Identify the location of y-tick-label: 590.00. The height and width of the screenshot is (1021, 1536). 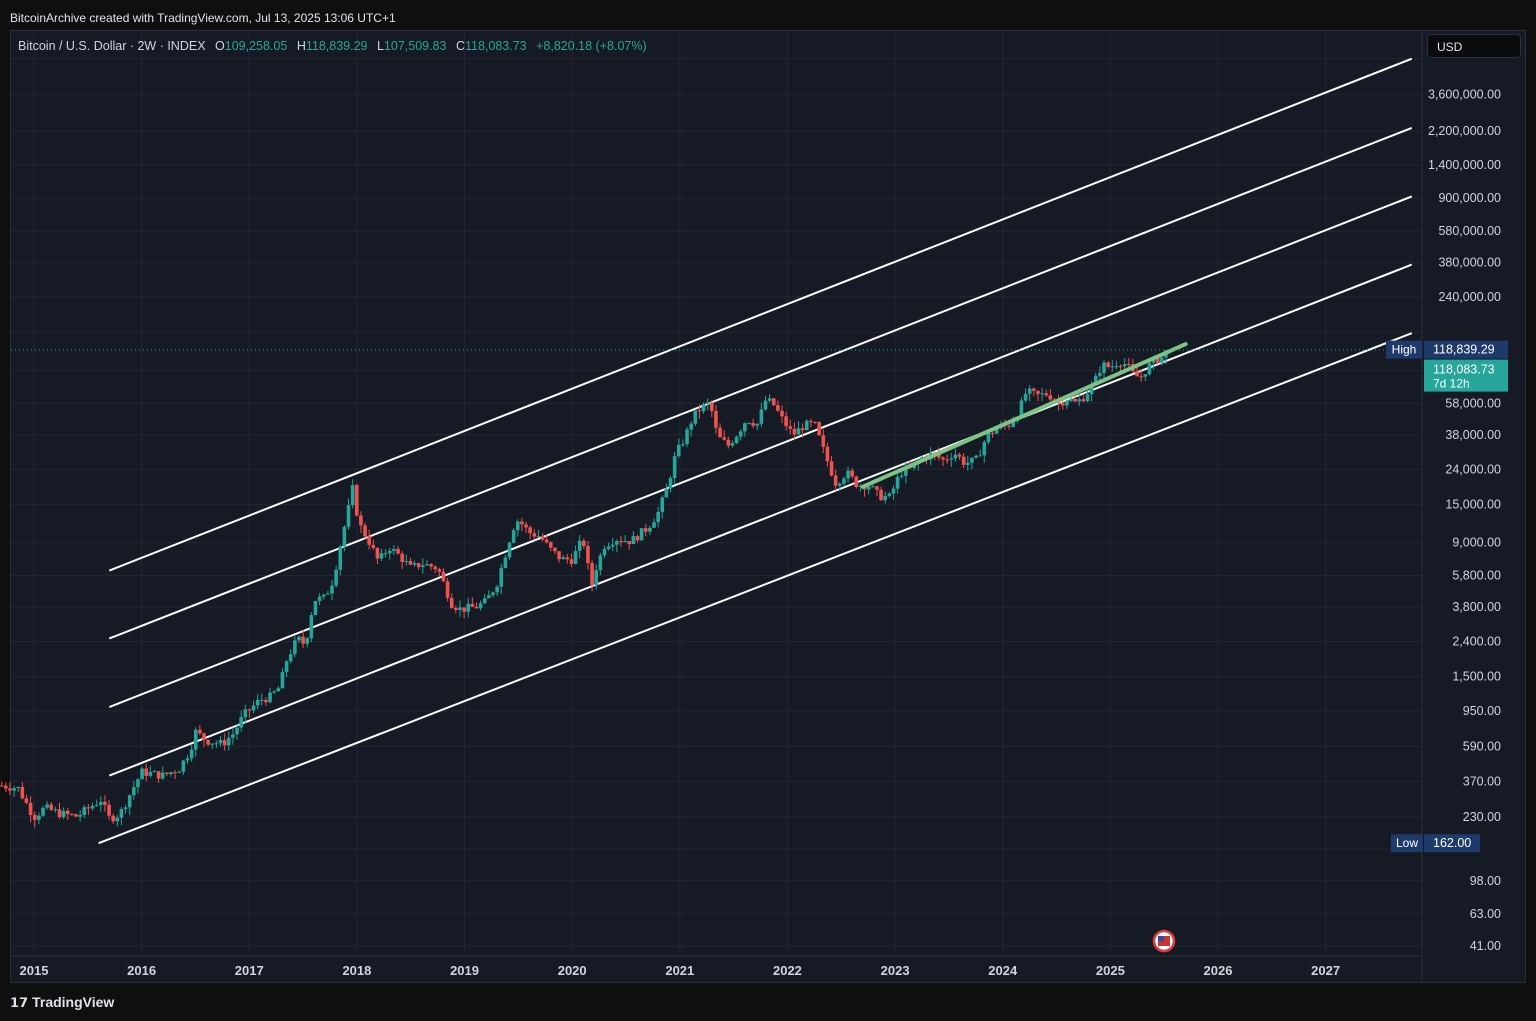
(1482, 747).